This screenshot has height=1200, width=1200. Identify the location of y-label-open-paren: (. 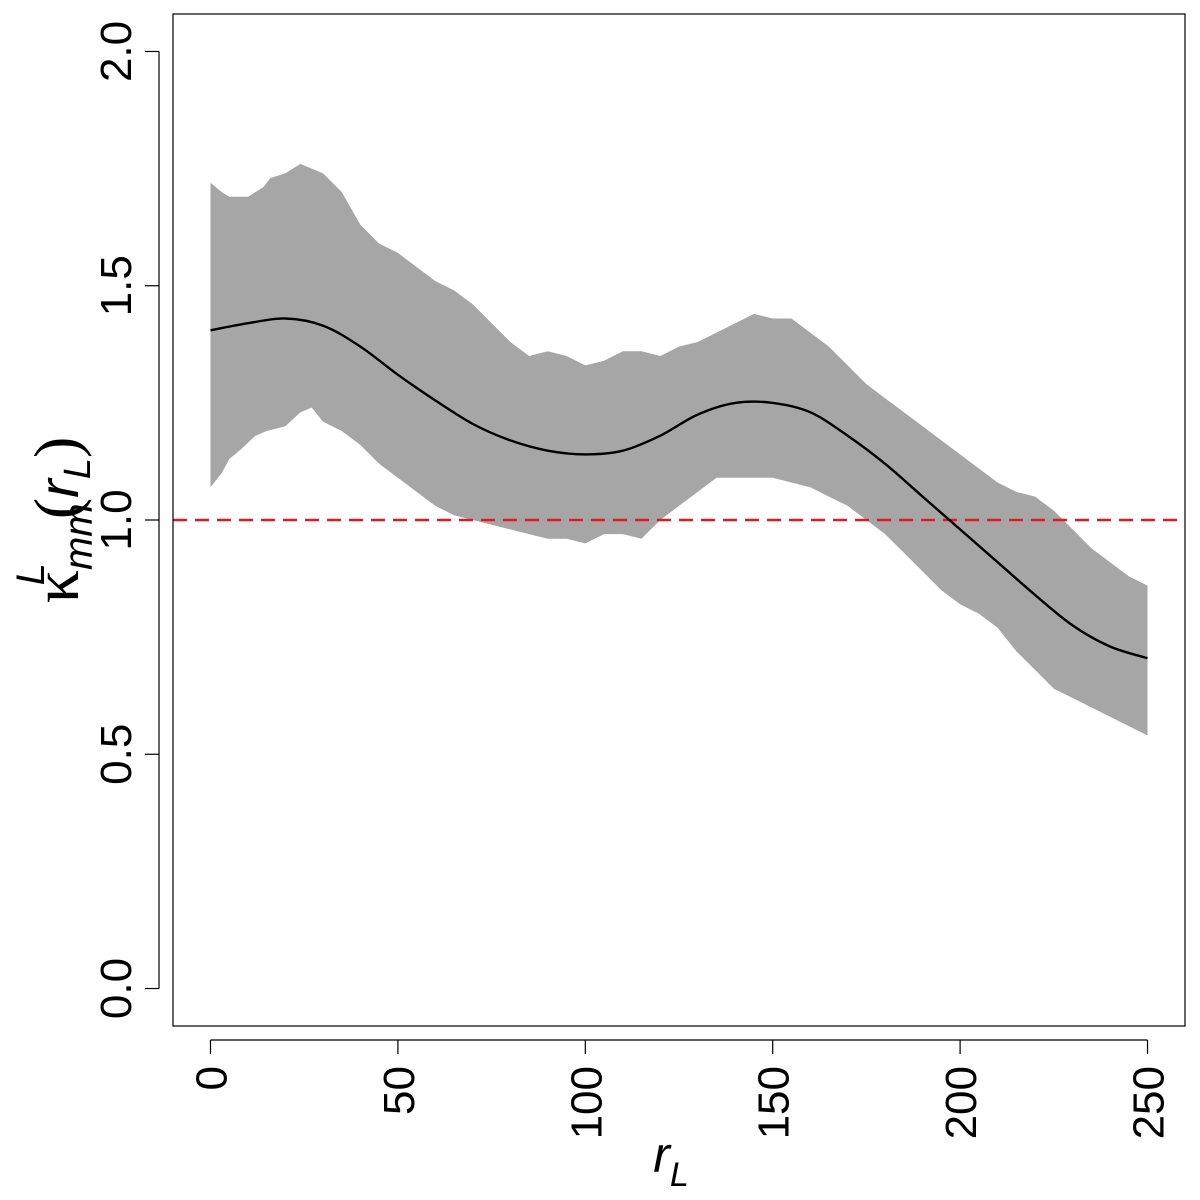
(56, 508).